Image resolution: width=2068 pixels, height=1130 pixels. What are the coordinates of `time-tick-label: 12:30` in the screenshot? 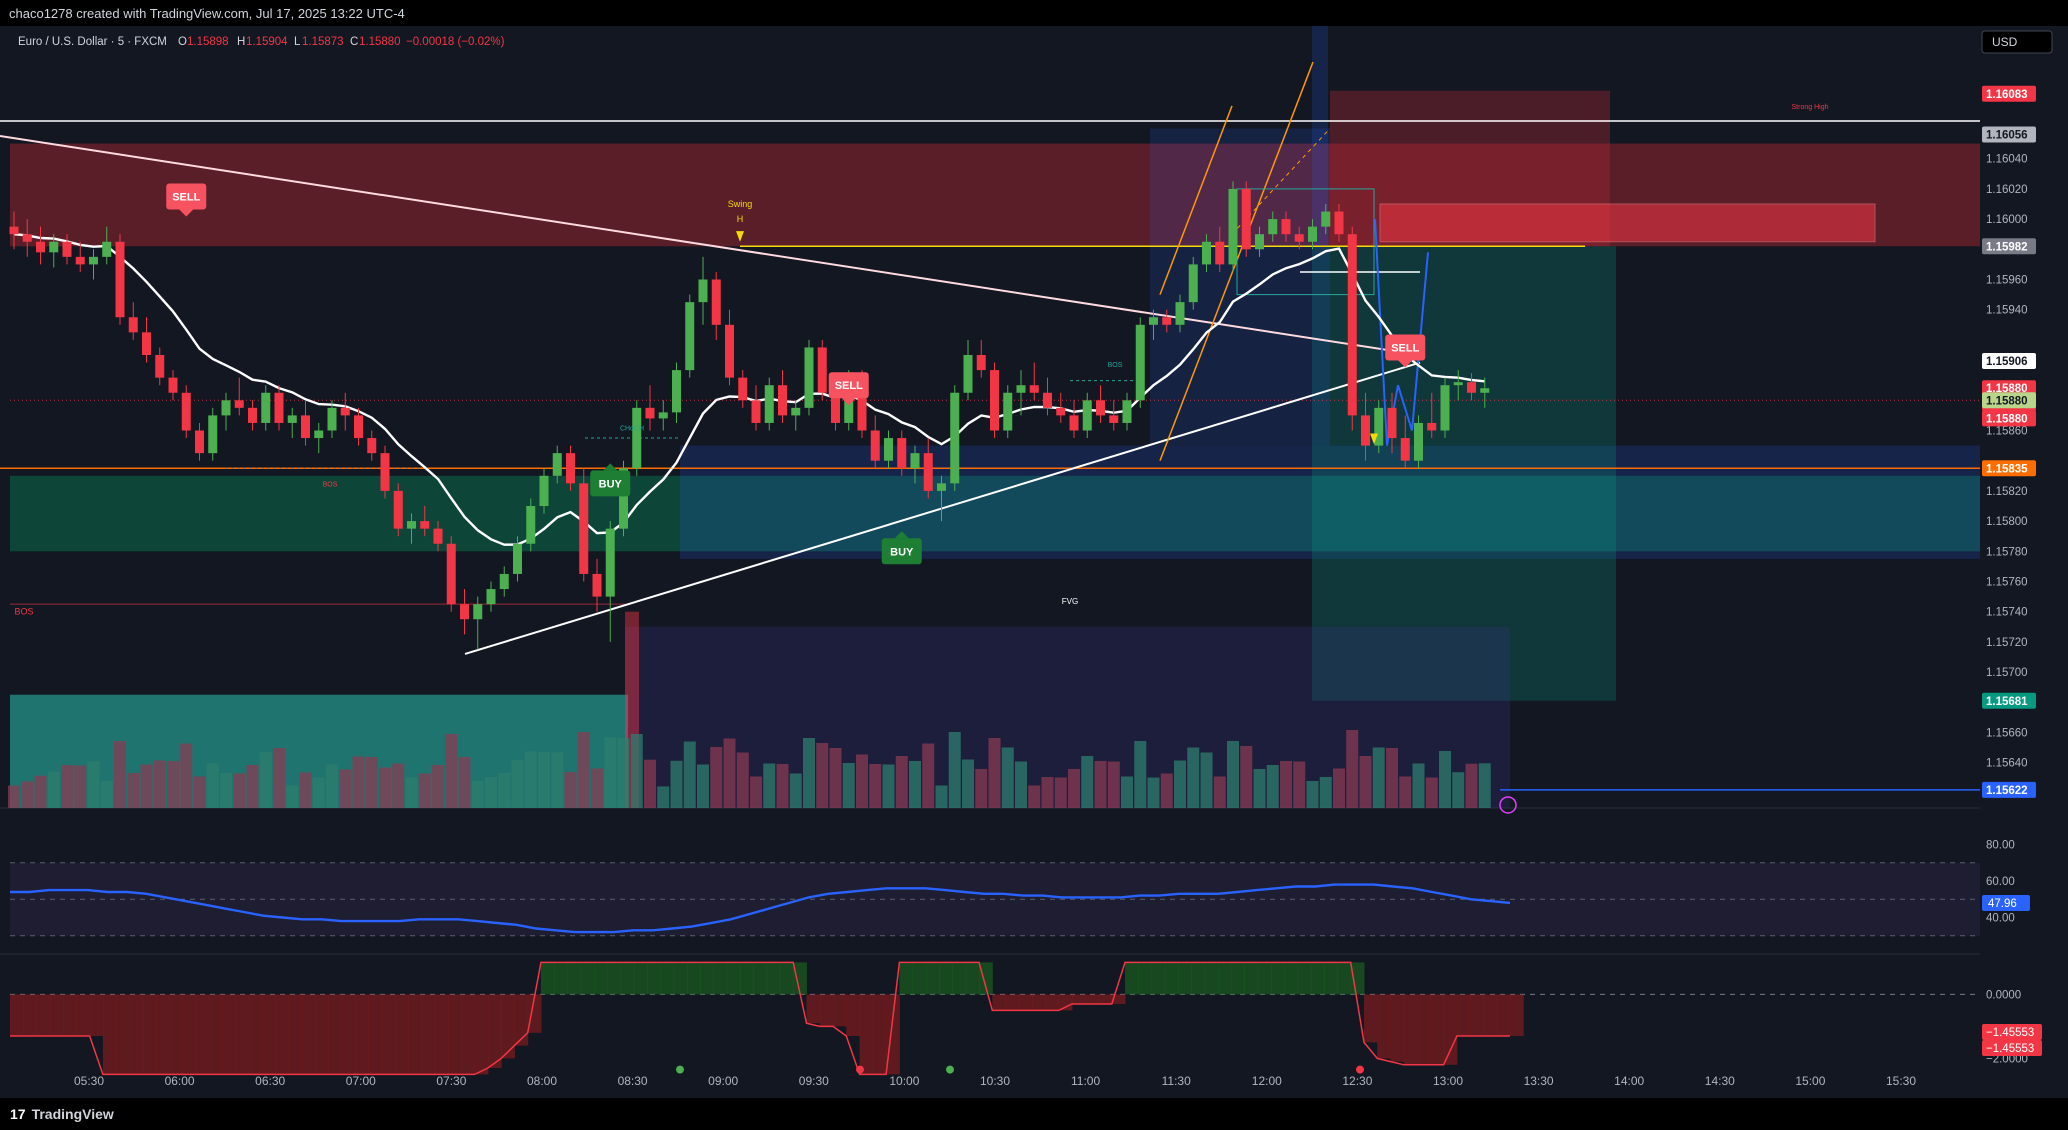 It's located at (1357, 1081).